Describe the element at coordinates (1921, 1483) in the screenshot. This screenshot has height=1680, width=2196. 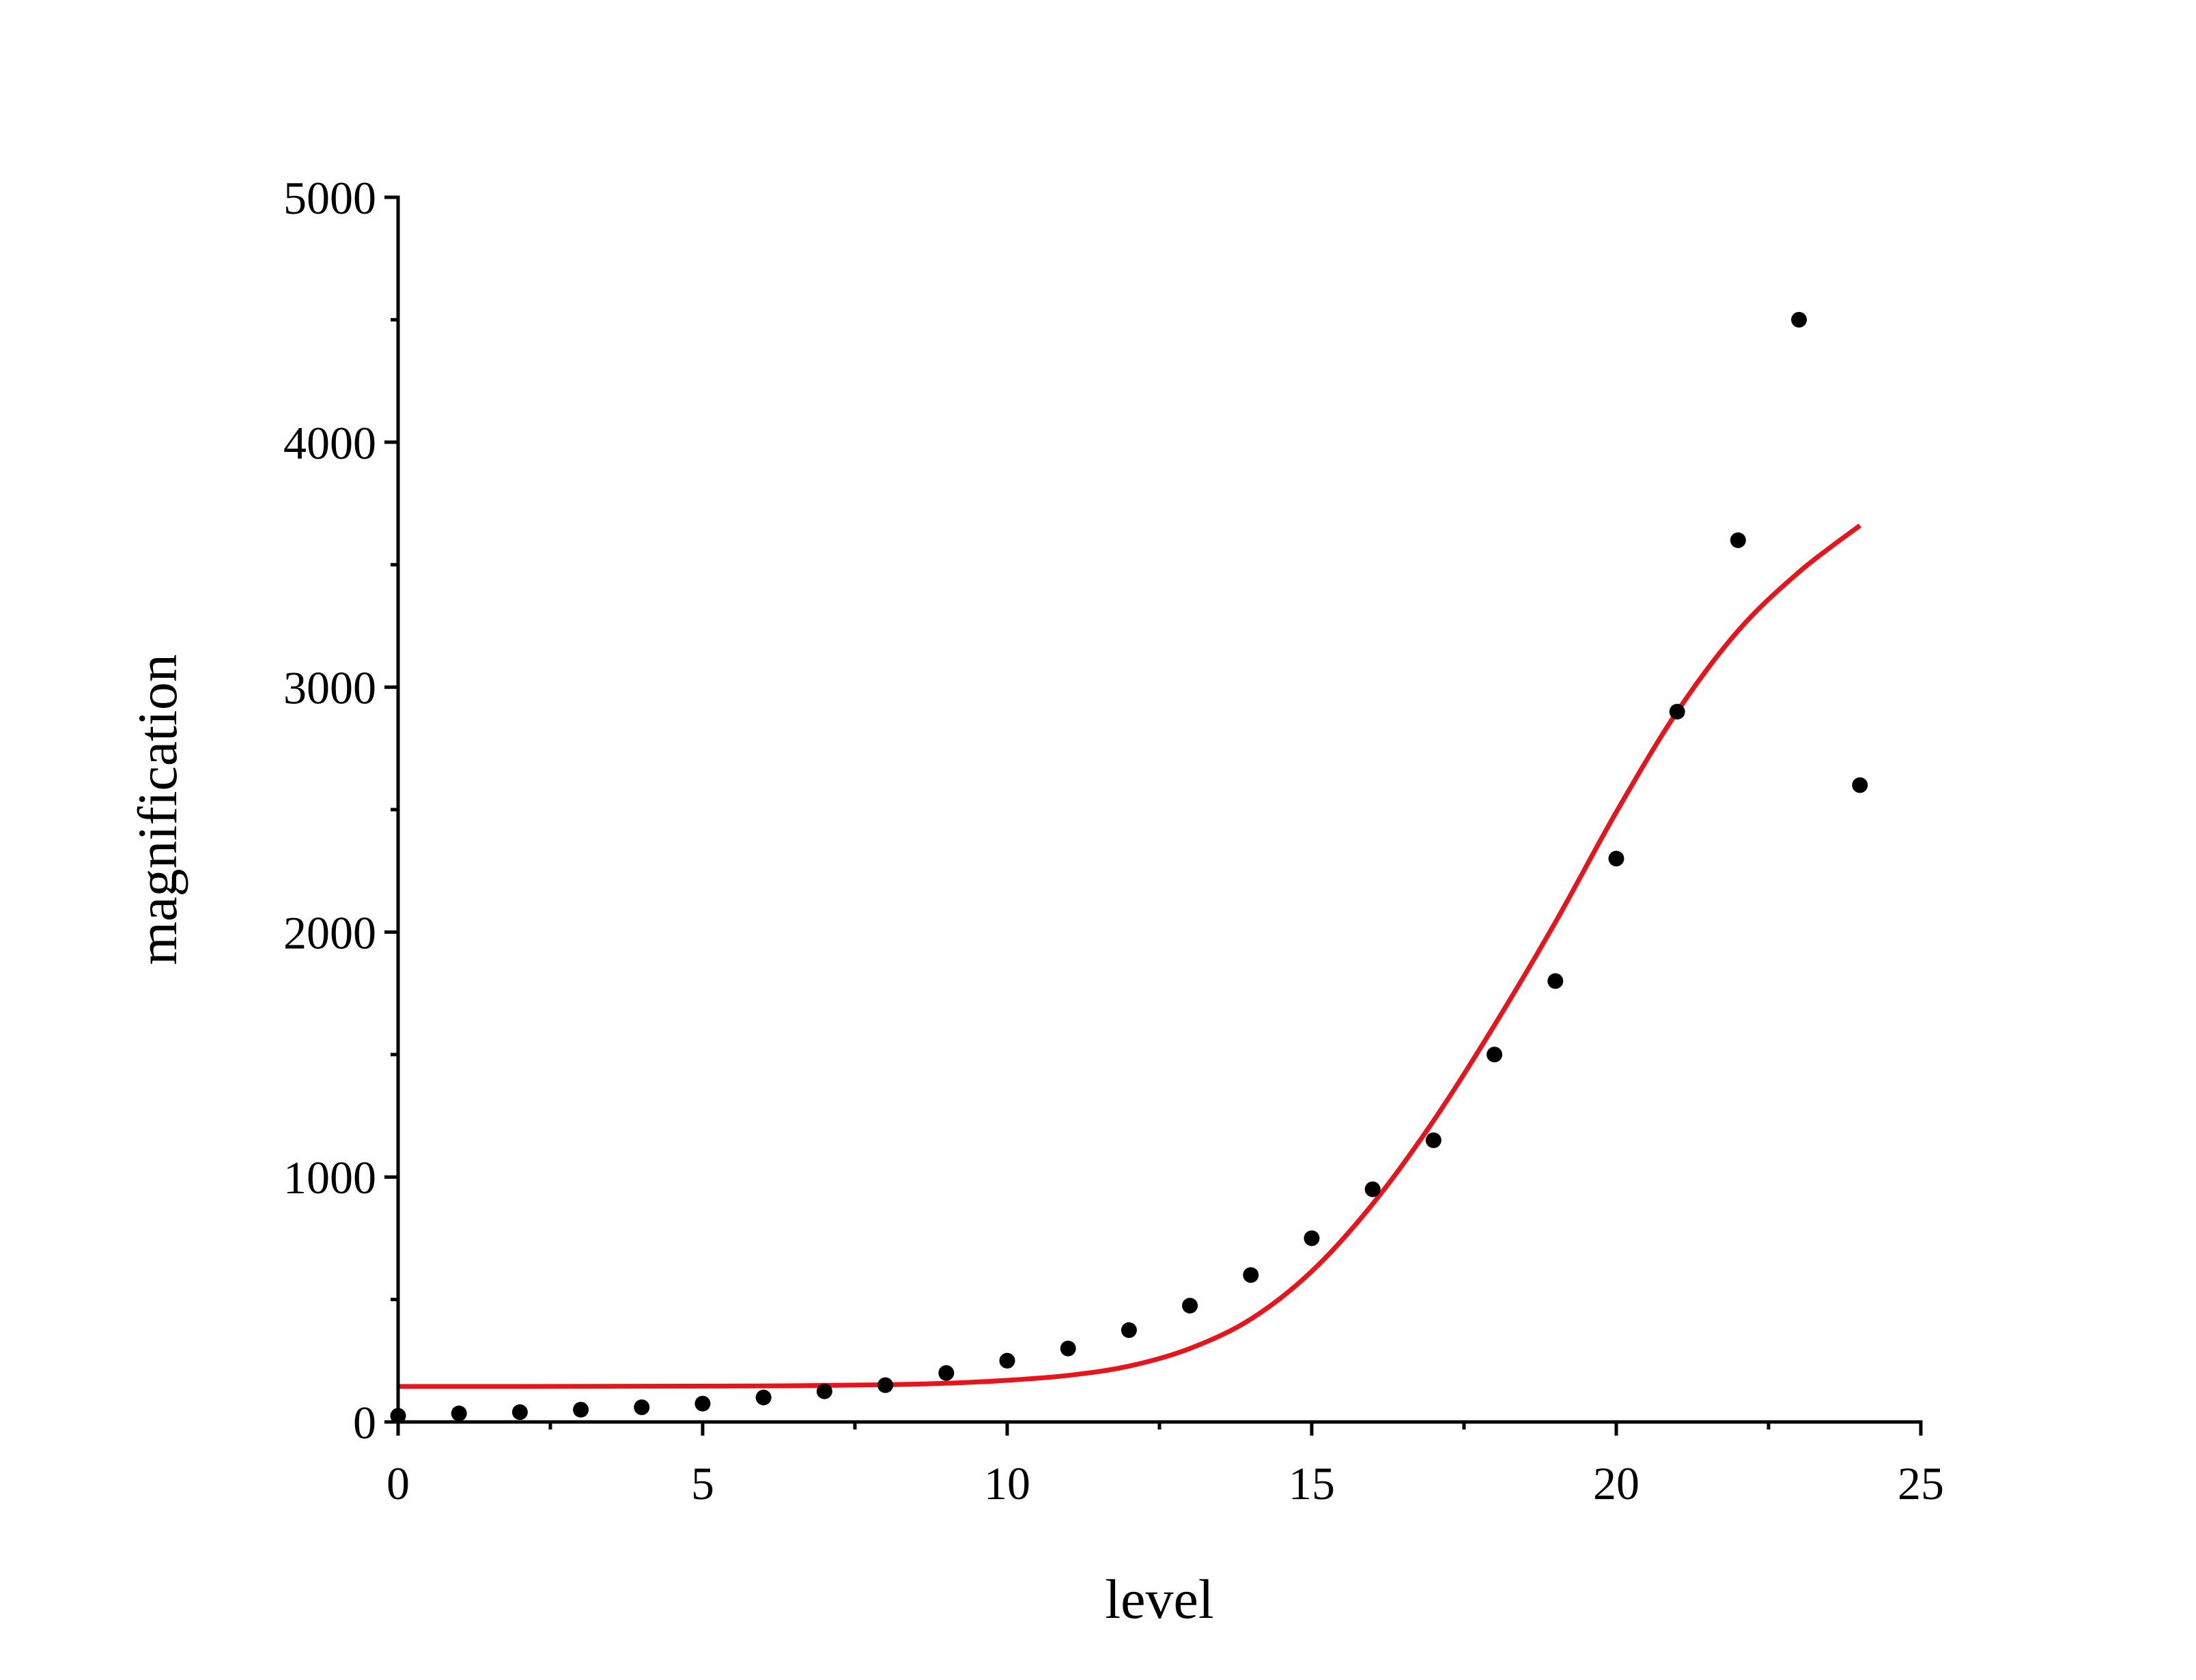
I see `x-tick-label: 25` at that location.